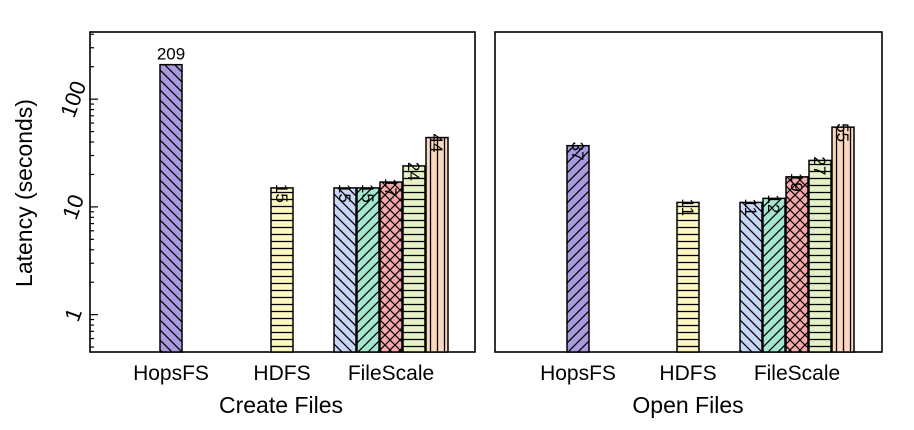 This screenshot has height=430, width=914. What do you see at coordinates (24, 193) in the screenshot?
I see `y-axis-label: Latency (seconds)` at bounding box center [24, 193].